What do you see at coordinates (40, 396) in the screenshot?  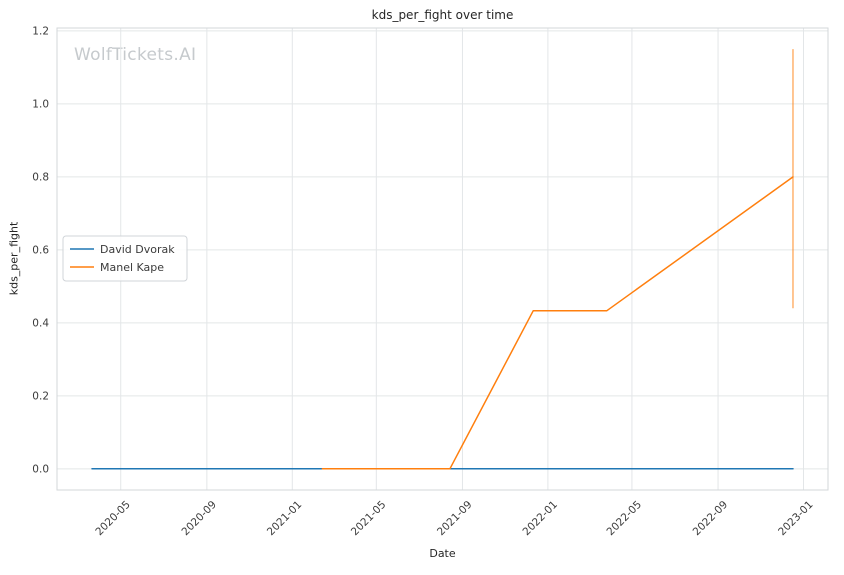 I see `y-tick-label: 0.2` at bounding box center [40, 396].